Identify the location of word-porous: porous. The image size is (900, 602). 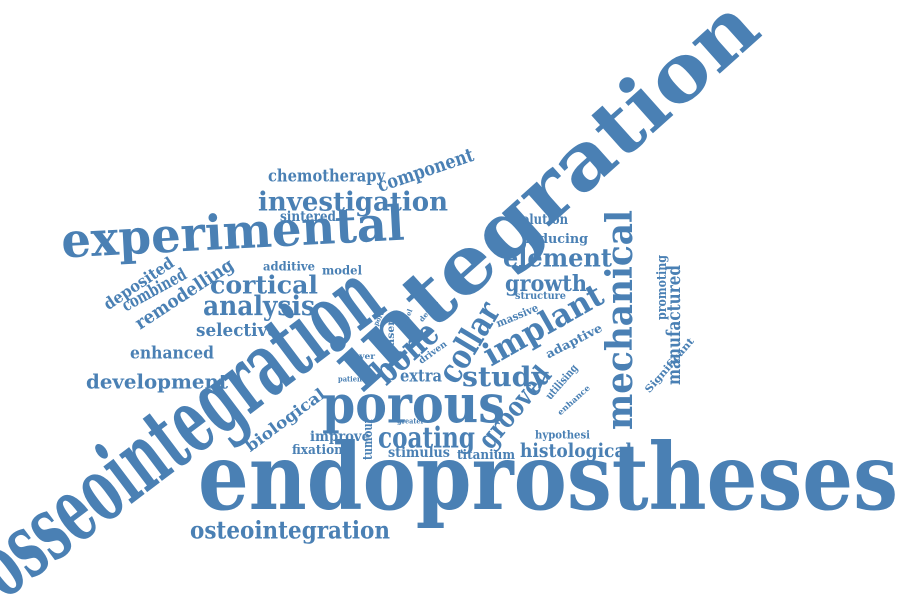
(413, 405).